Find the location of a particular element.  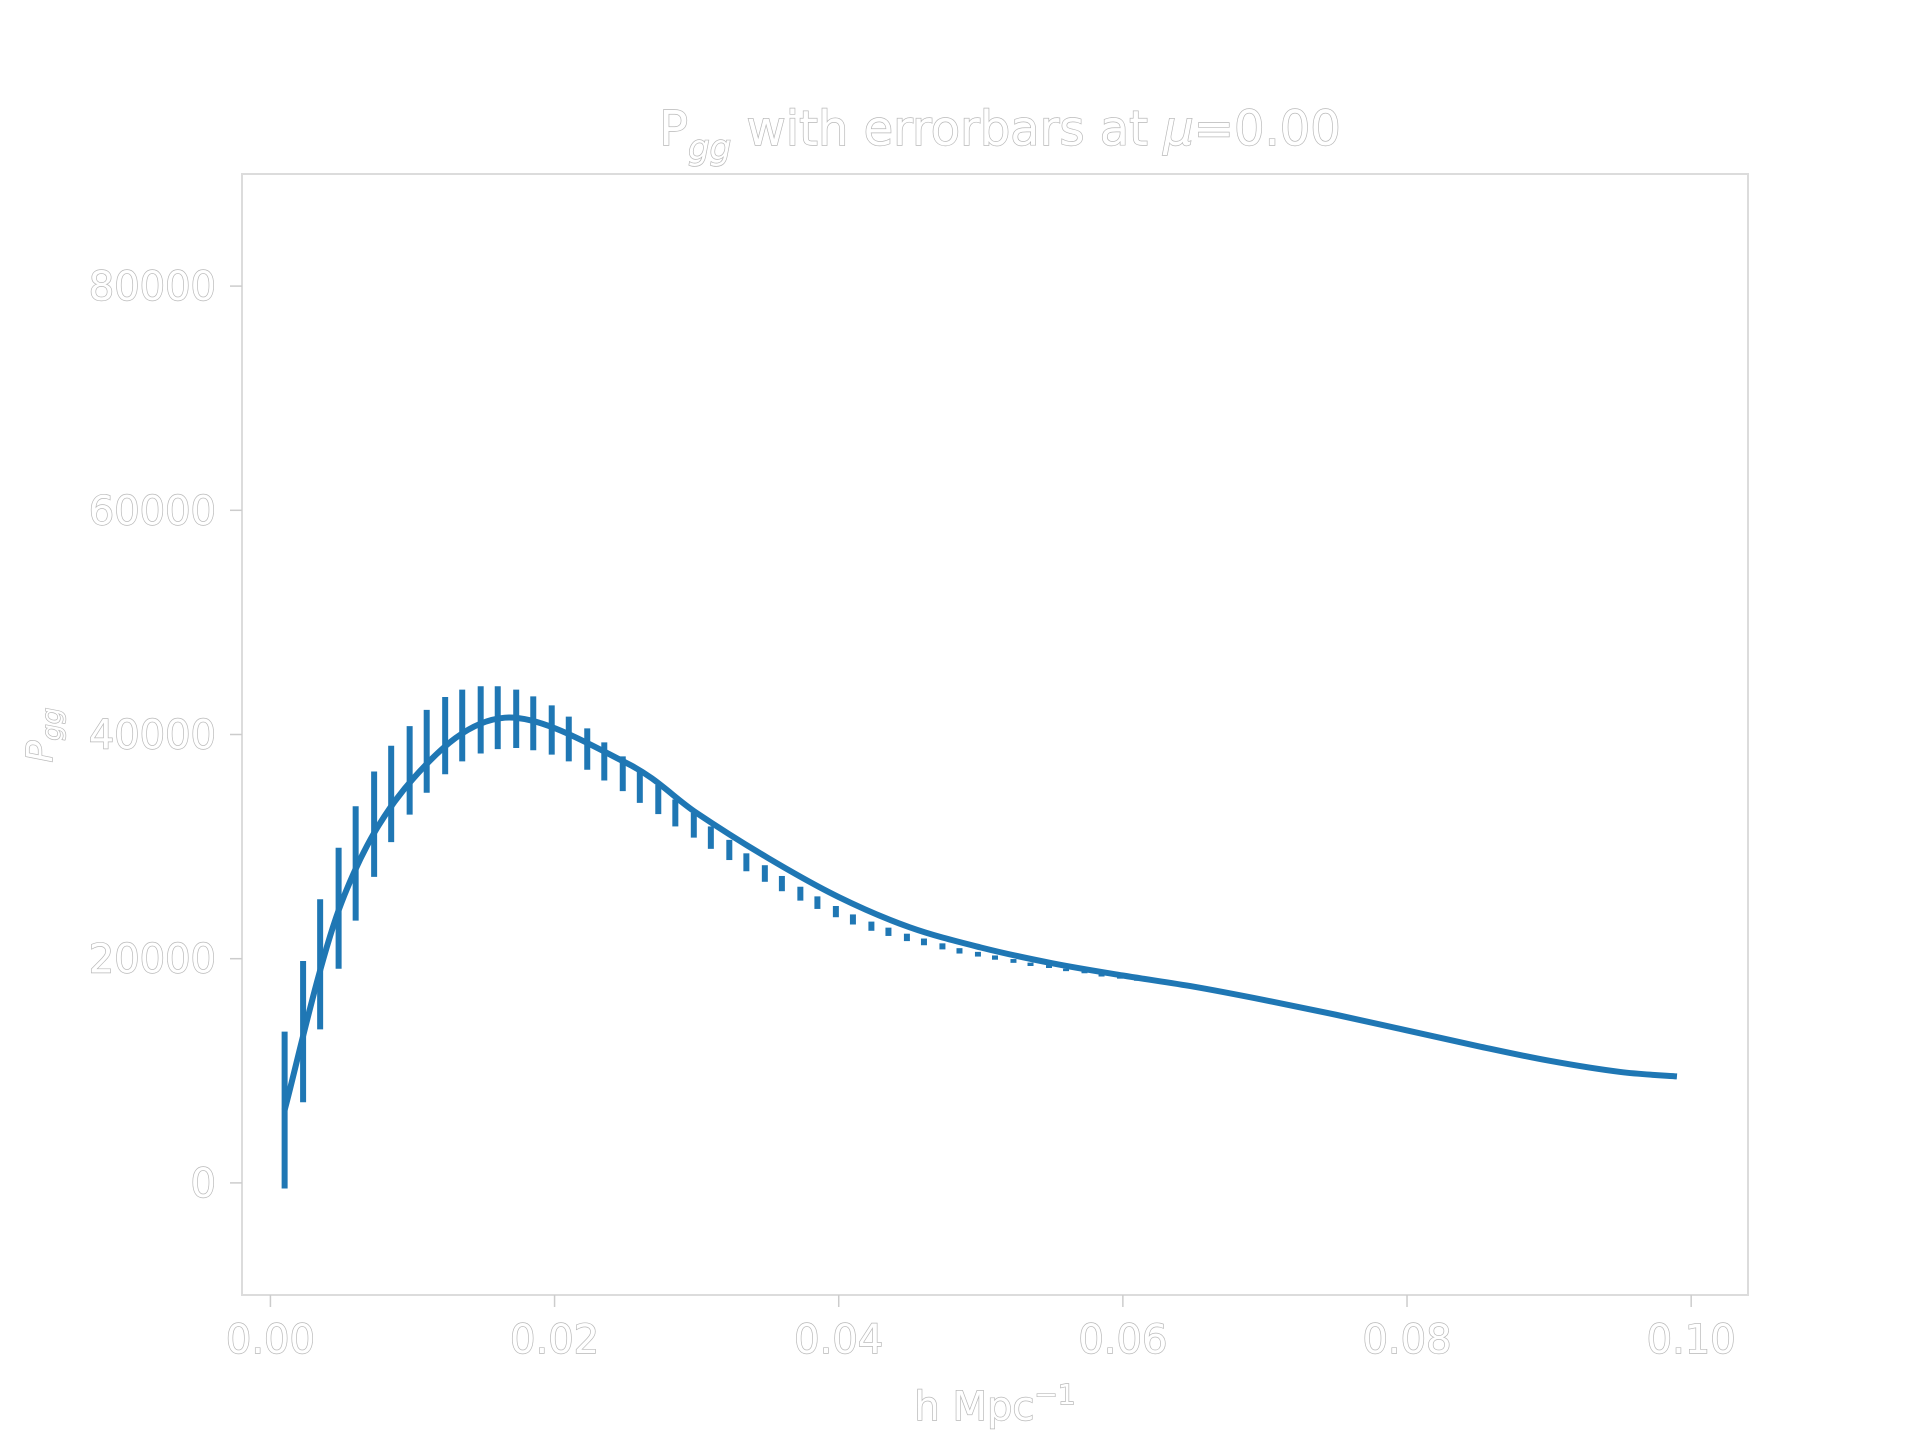

chart-title: Pgg with errorbars at μ=0.00 is located at coordinates (1000, 134).